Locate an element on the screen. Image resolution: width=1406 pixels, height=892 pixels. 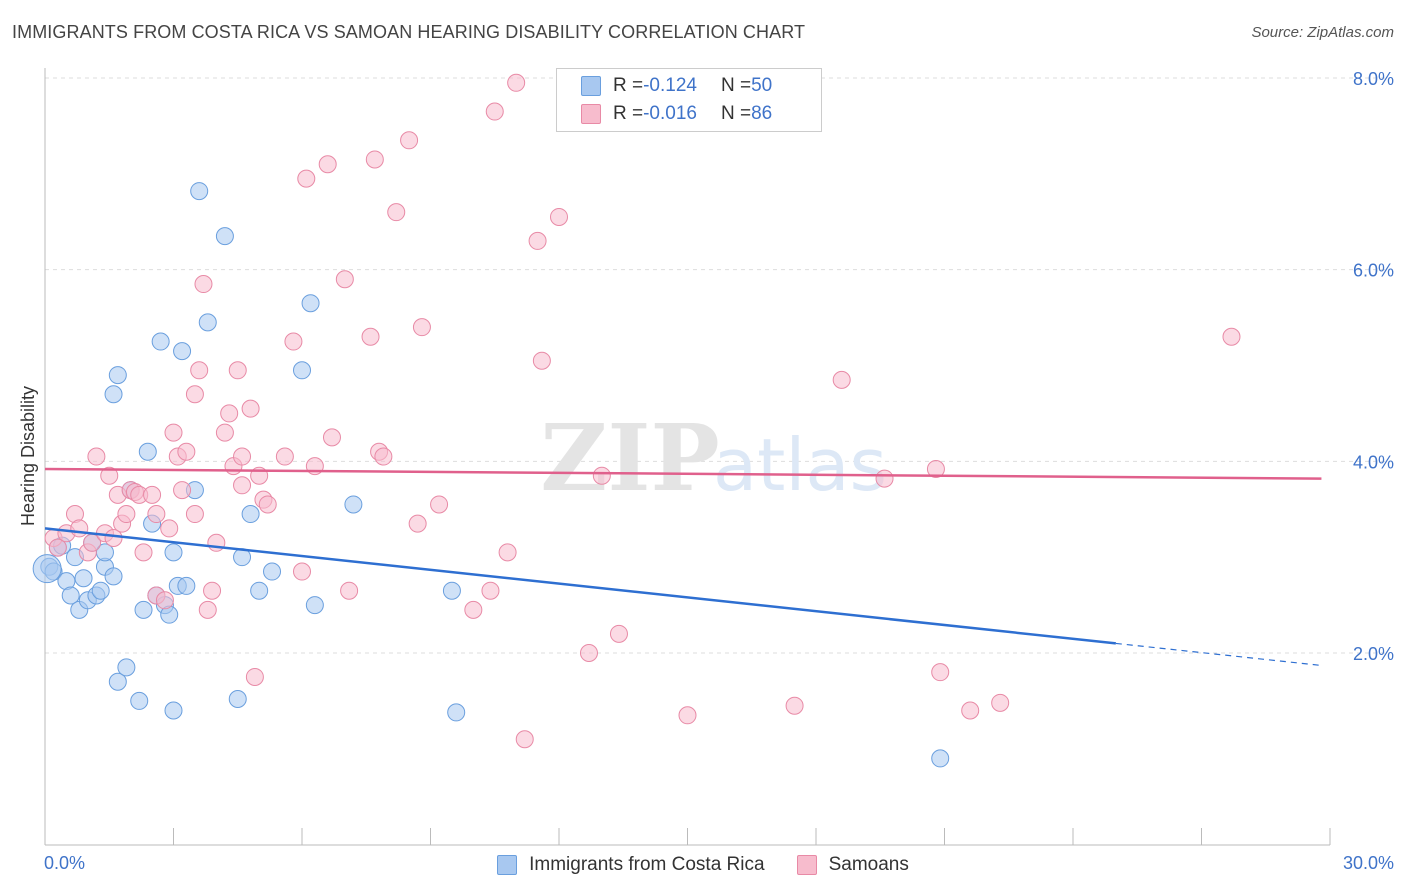
legend-n-label: N = is located at coordinates (736, 113).